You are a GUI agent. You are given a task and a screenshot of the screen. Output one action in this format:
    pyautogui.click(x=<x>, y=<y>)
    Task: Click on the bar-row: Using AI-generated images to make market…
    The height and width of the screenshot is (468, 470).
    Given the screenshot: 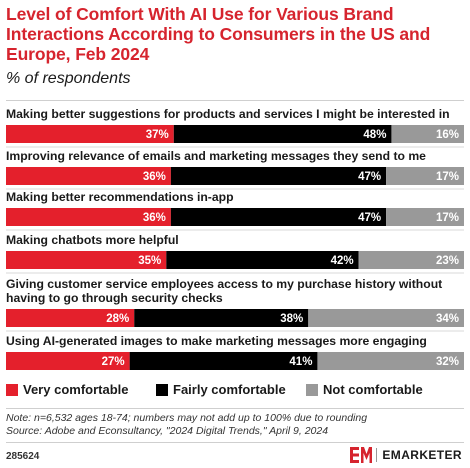 What is the action you would take?
    pyautogui.click(x=235, y=352)
    